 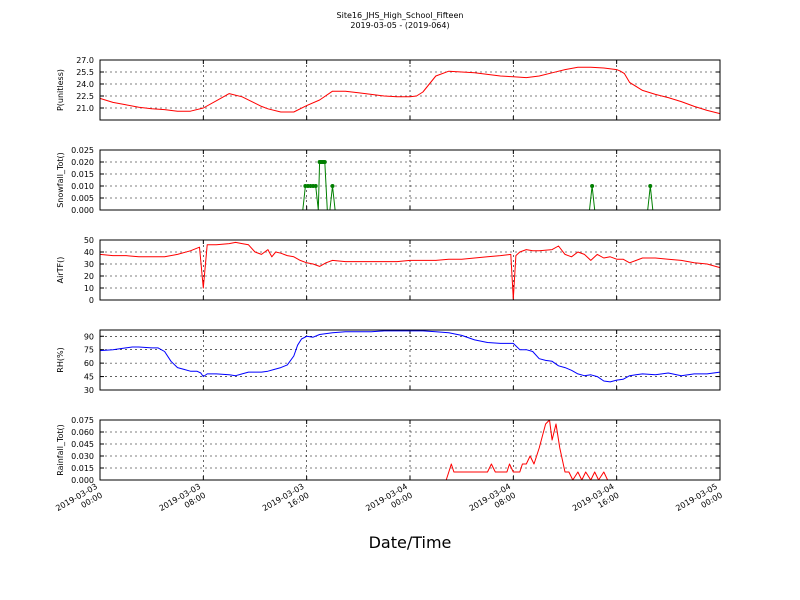 I want to click on y-tick-label: 45, so click(x=89, y=377).